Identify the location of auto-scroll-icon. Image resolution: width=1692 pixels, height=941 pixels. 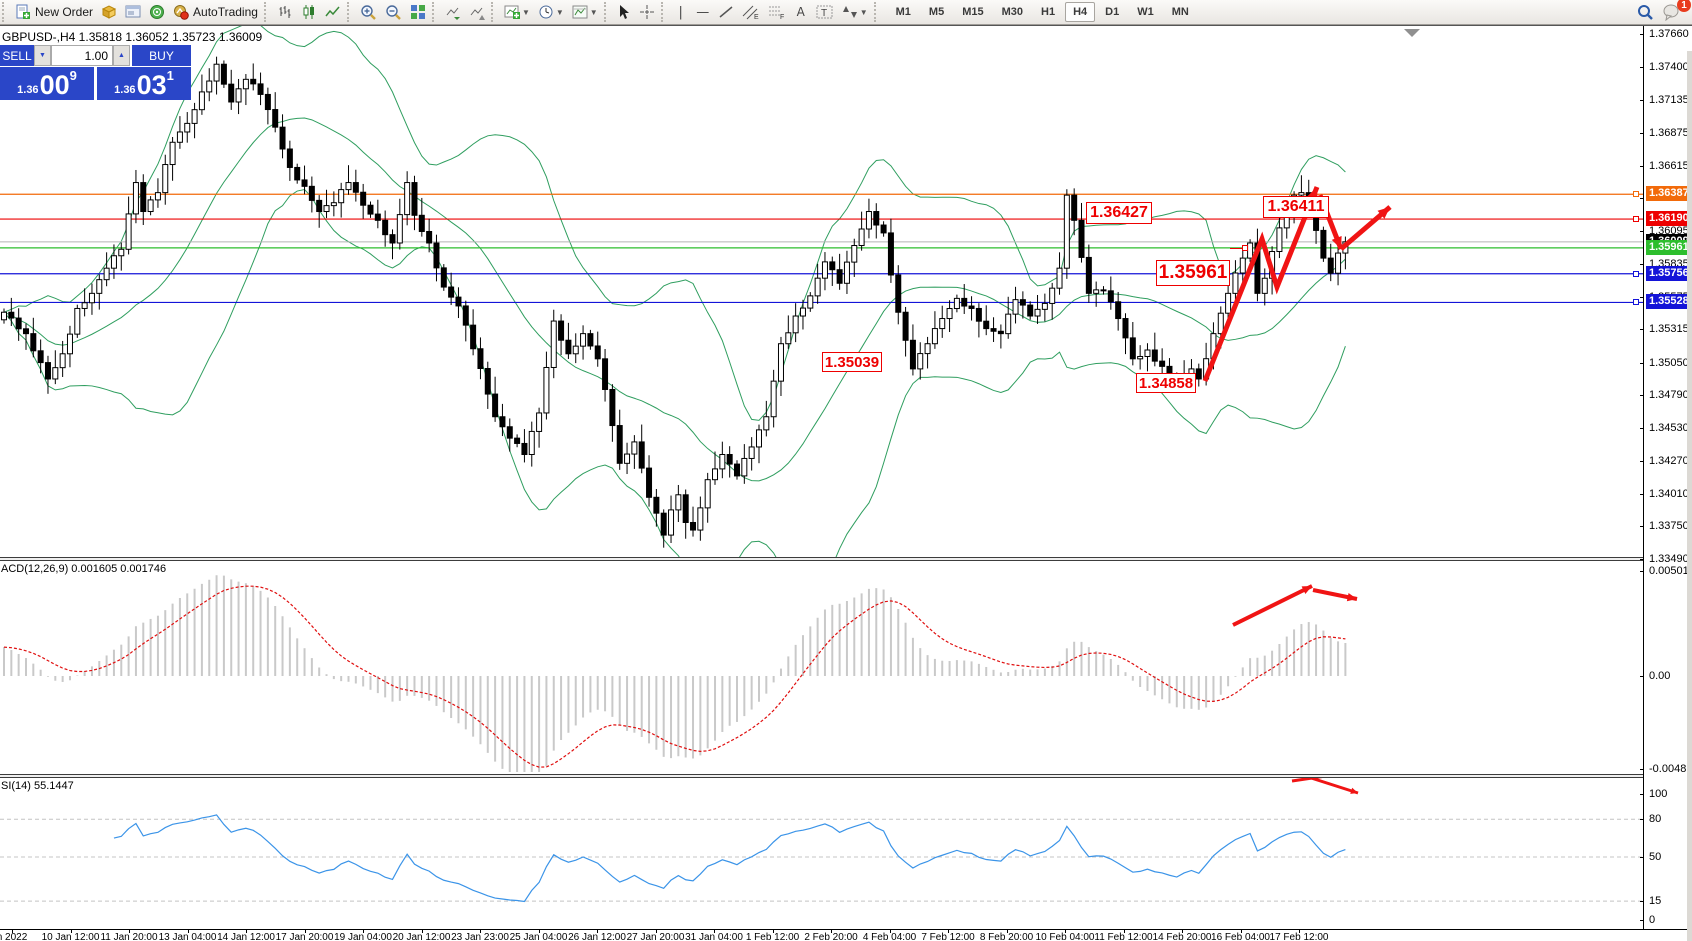
(453, 12).